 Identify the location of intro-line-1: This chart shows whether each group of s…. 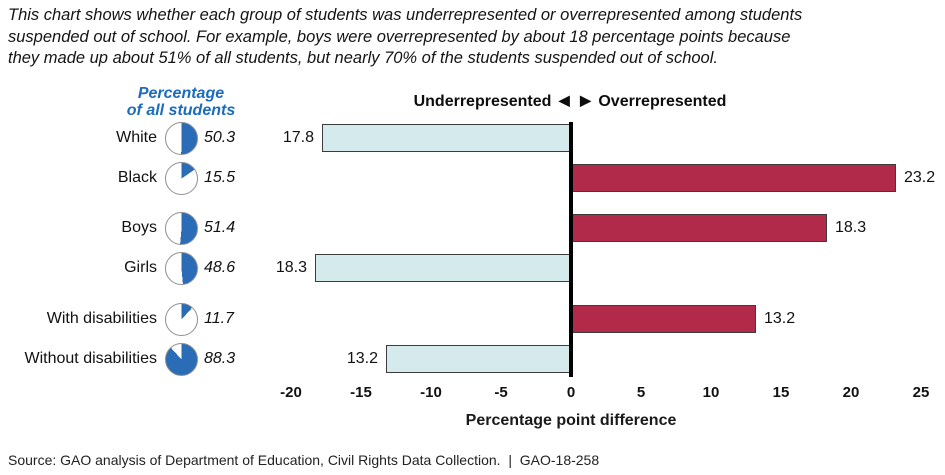
(405, 15).